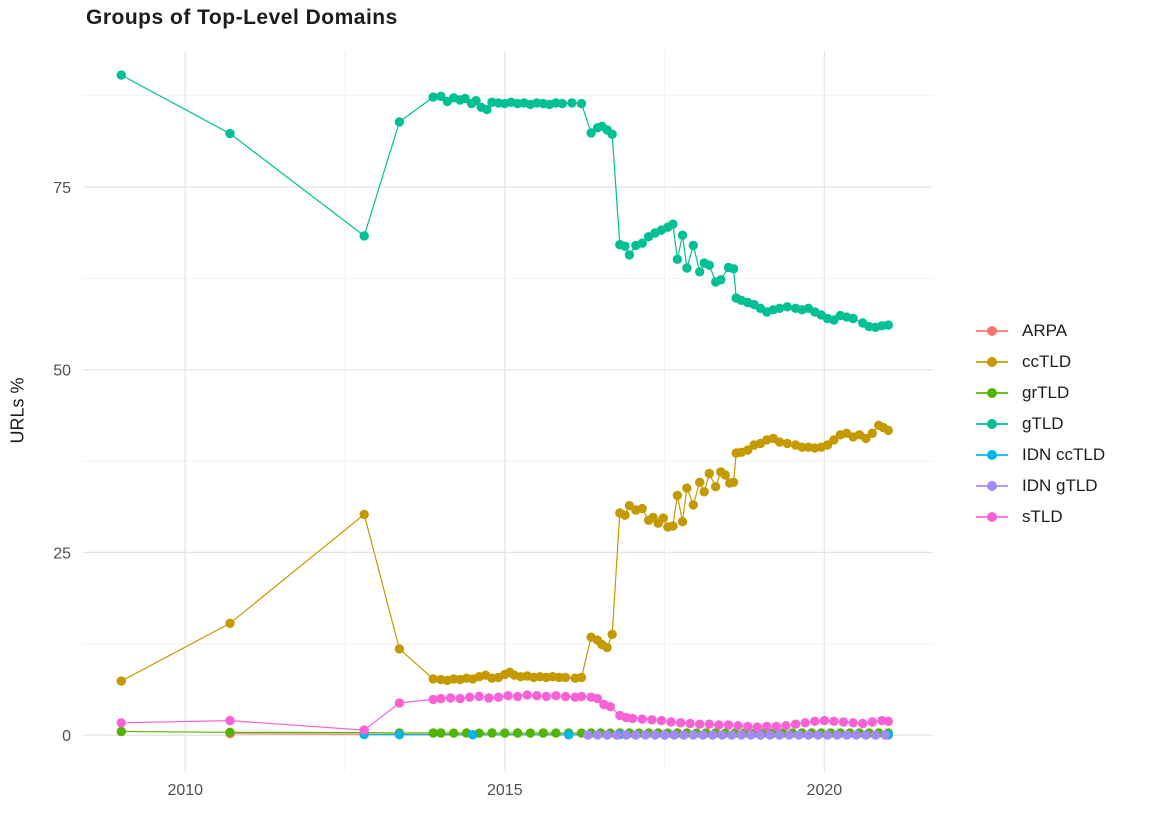 This screenshot has width=1164, height=827. Describe the element at coordinates (1043, 423) in the screenshot. I see `legend-label: gTLD` at that location.